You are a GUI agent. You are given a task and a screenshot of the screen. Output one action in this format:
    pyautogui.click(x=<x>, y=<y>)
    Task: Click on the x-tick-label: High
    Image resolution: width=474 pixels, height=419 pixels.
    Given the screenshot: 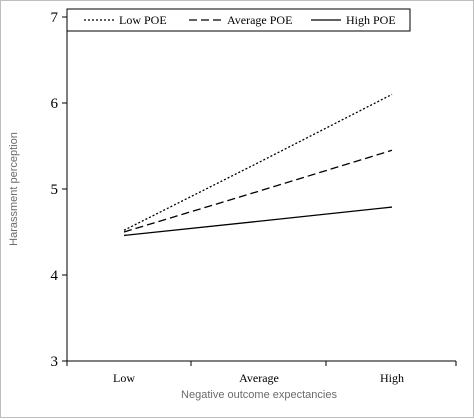 What is the action you would take?
    pyautogui.click(x=392, y=378)
    